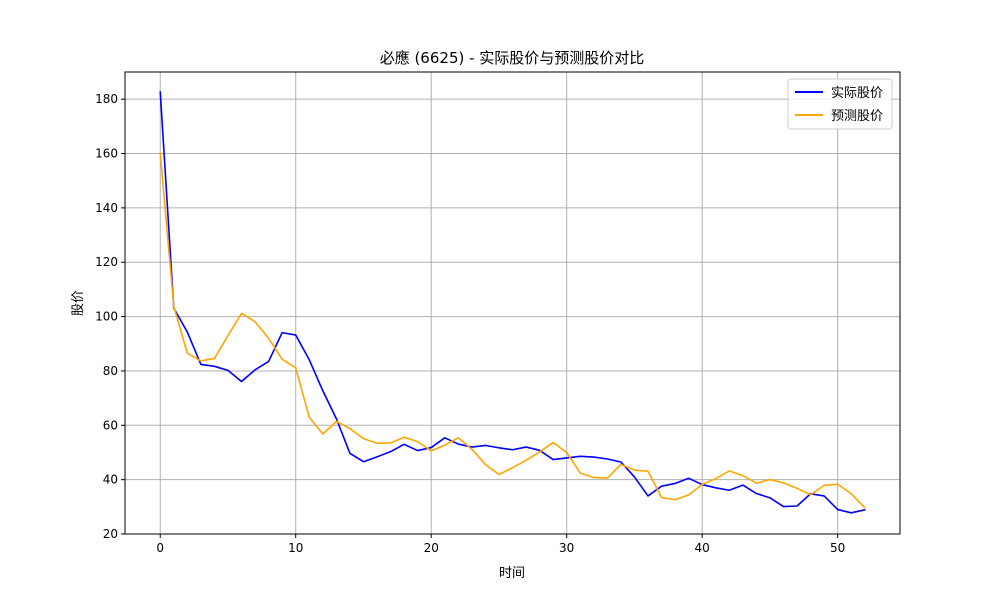 The width and height of the screenshot is (1000, 600). I want to click on y-axis-title: 股价, so click(78, 303).